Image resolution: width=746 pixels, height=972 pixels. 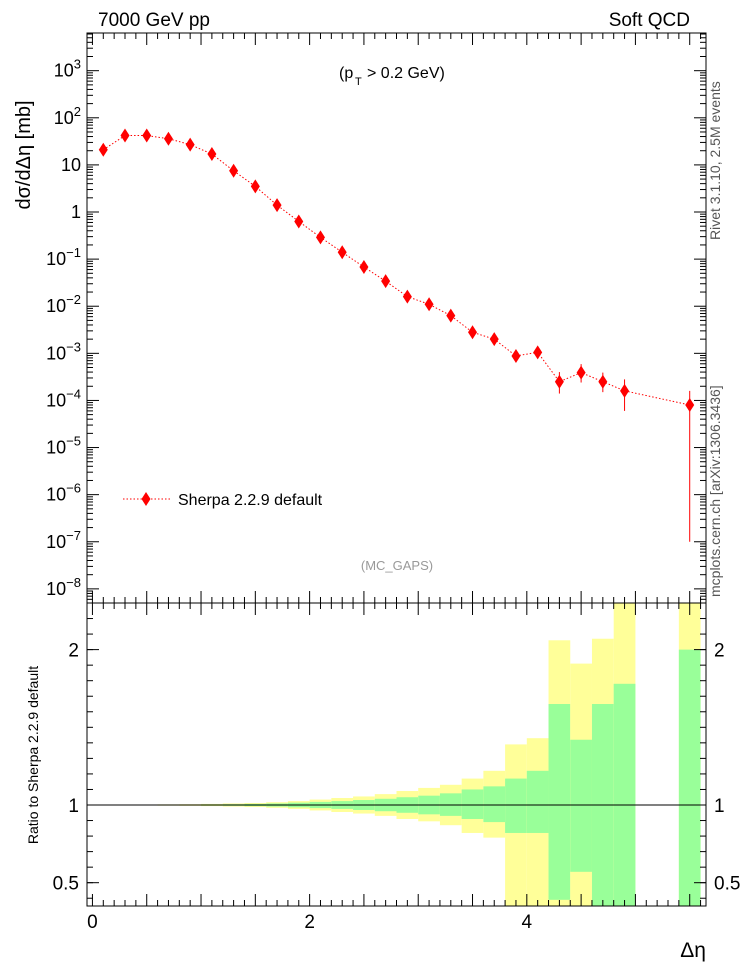 What do you see at coordinates (727, 884) in the screenshot?
I see `ratio-y-tick-label-right: 0.5` at bounding box center [727, 884].